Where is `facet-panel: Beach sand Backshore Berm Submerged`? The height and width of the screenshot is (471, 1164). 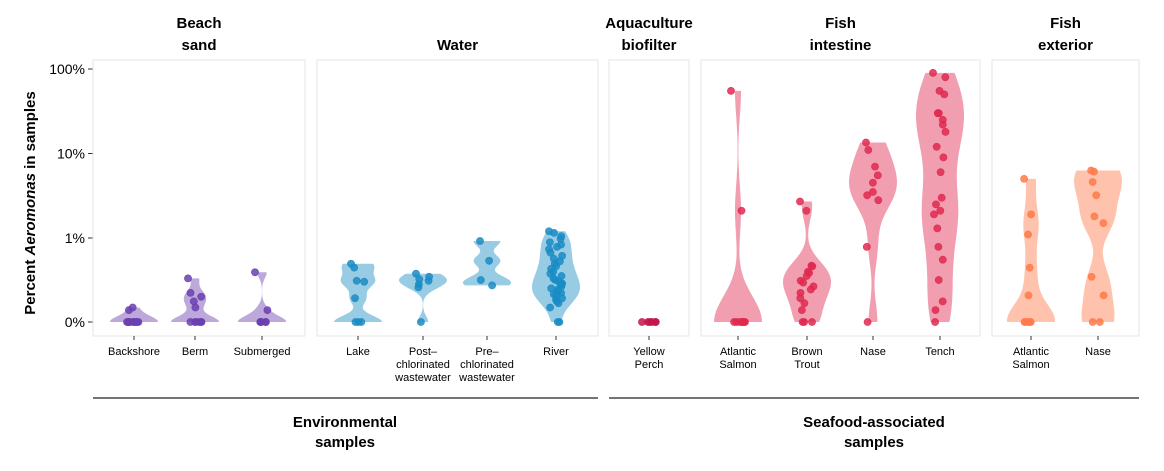
facet-panel: Beach sand Backshore Berm Submerged is located at coordinates (199, 186).